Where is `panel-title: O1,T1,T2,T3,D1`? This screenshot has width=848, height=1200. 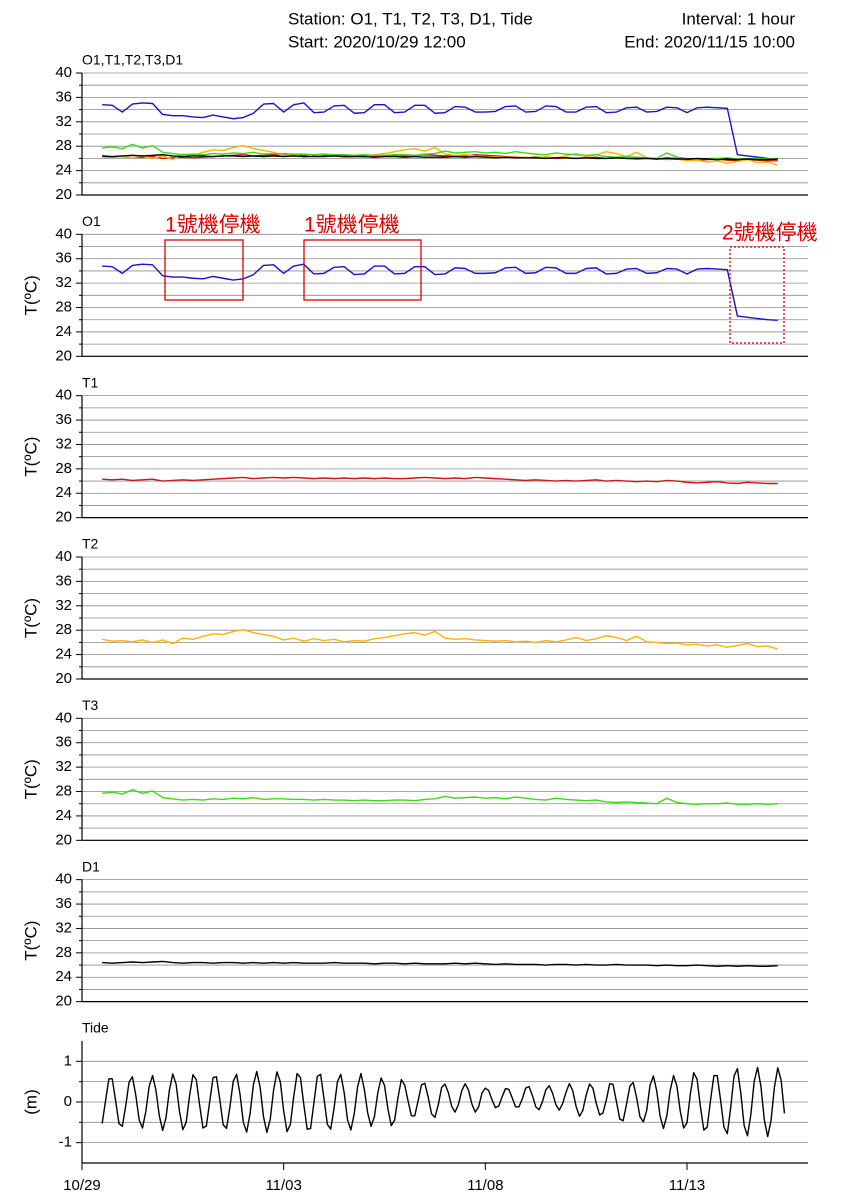
panel-title: O1,T1,T2,T3,D1 is located at coordinates (132, 60).